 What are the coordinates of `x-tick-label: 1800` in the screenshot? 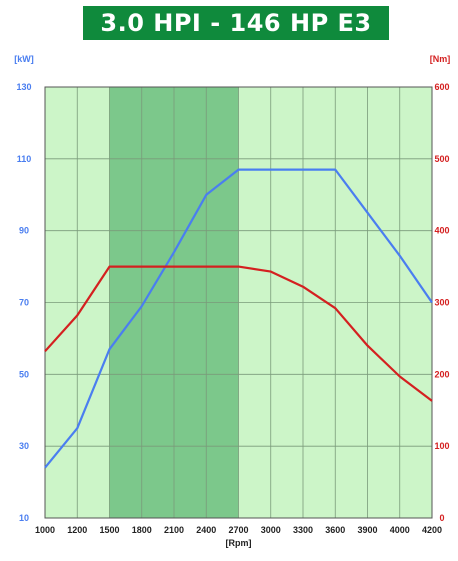 It's located at (142, 530).